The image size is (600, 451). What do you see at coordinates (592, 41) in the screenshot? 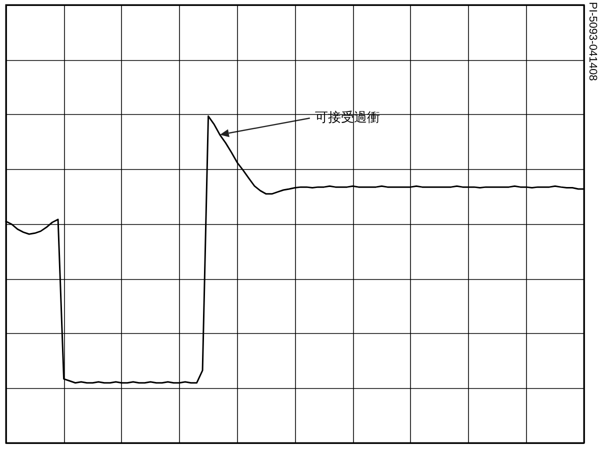
I see `text: PI-5093-041408` at bounding box center [592, 41].